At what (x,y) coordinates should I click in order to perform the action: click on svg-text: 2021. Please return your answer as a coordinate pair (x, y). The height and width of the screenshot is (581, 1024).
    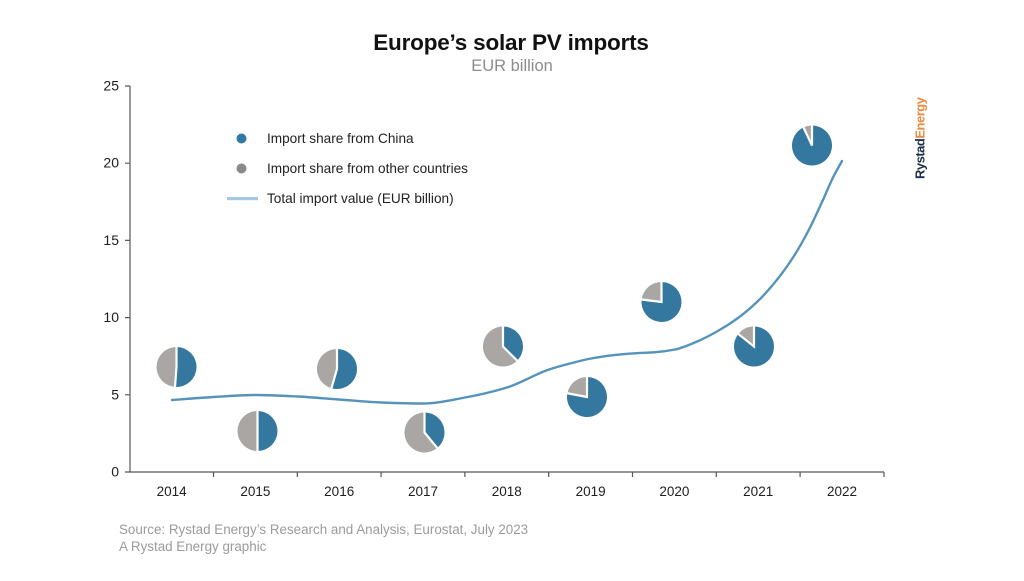
    Looking at the image, I should click on (758, 491).